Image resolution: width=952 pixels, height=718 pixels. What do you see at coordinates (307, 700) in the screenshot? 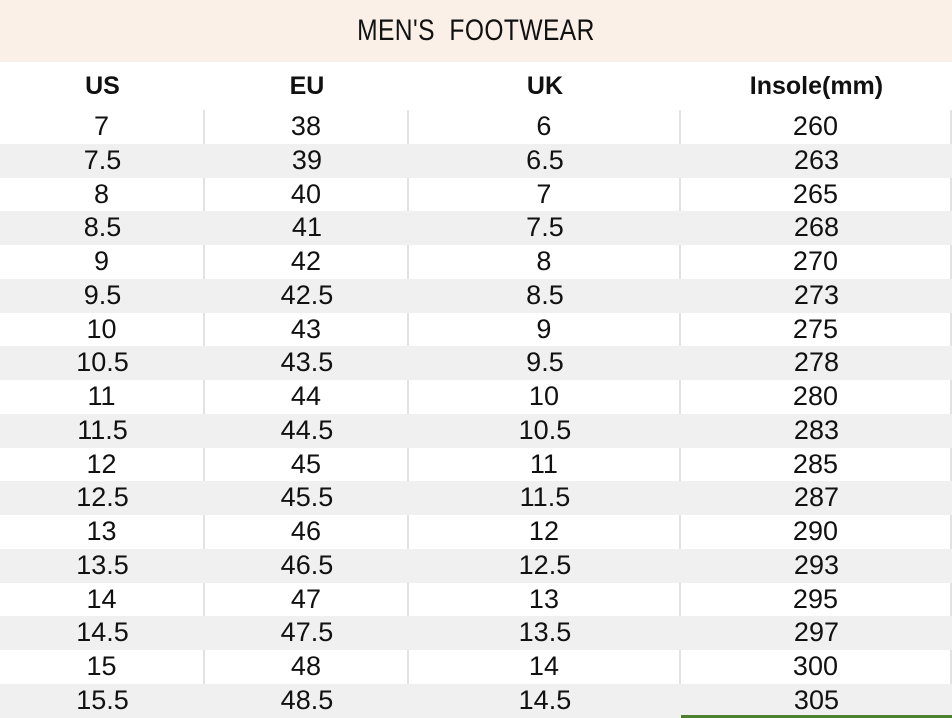
I see `cell: 48.5` at bounding box center [307, 700].